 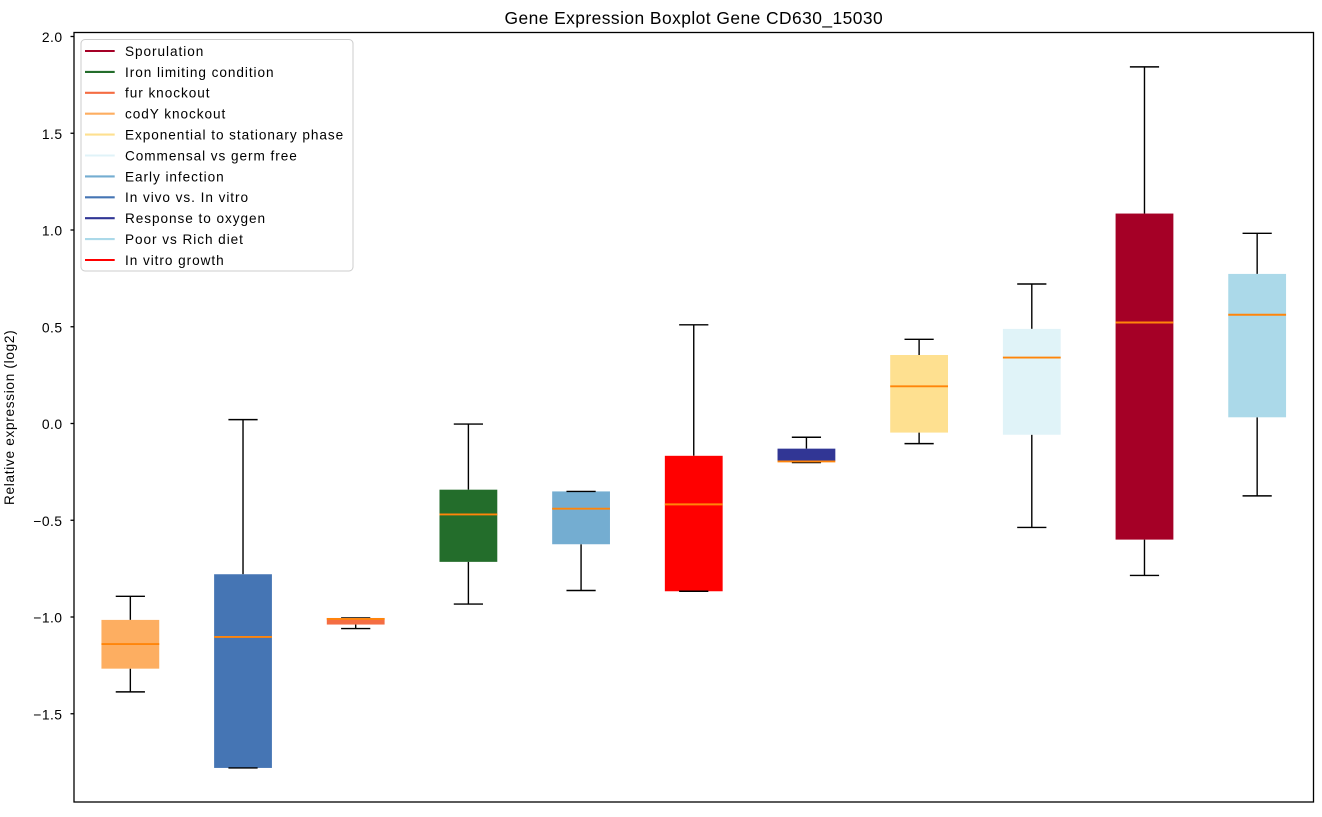 What do you see at coordinates (9, 417) in the screenshot?
I see `svg-text: Relative expression (log2)` at bounding box center [9, 417].